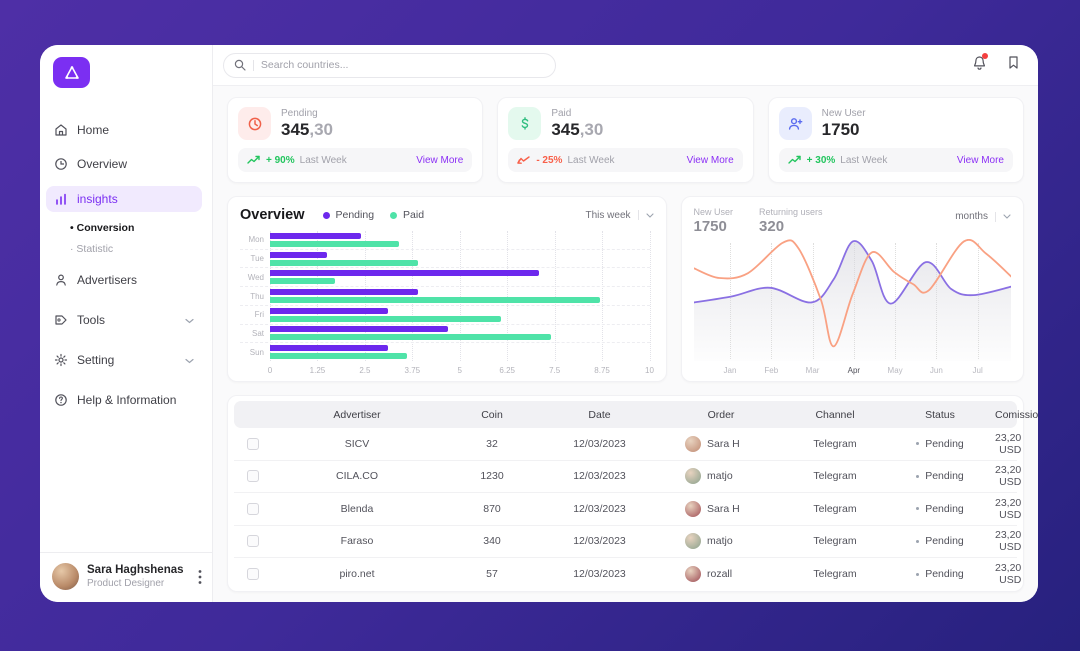 This screenshot has height=651, width=1080. Describe the element at coordinates (413, 296) in the screenshot. I see `gridline` at that location.